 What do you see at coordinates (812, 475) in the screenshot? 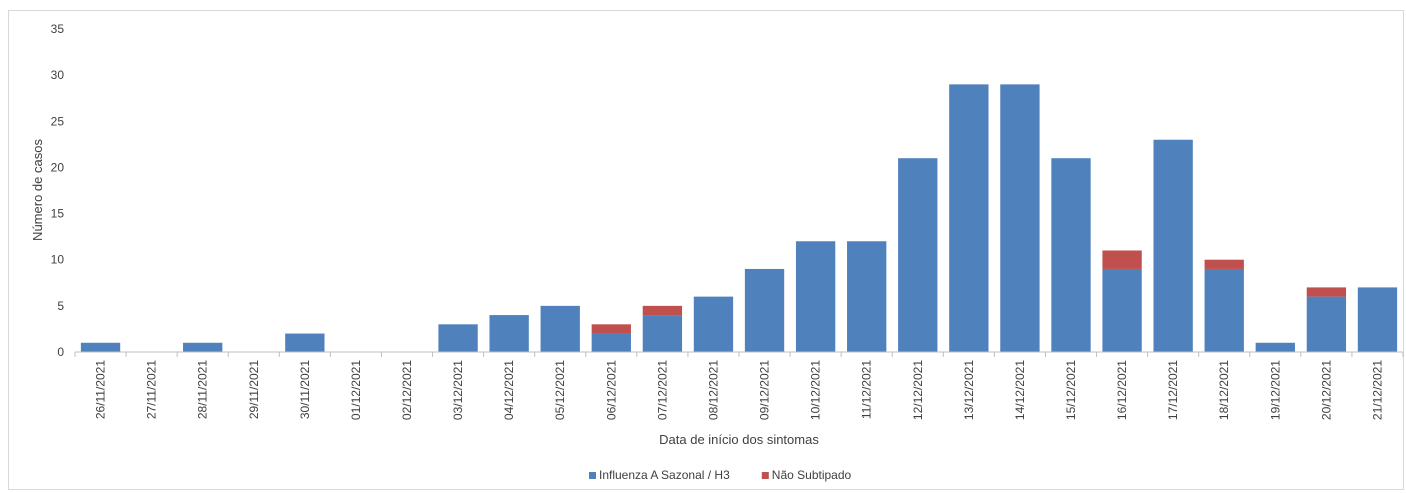
I see `legend-label: Não Subtipado` at bounding box center [812, 475].